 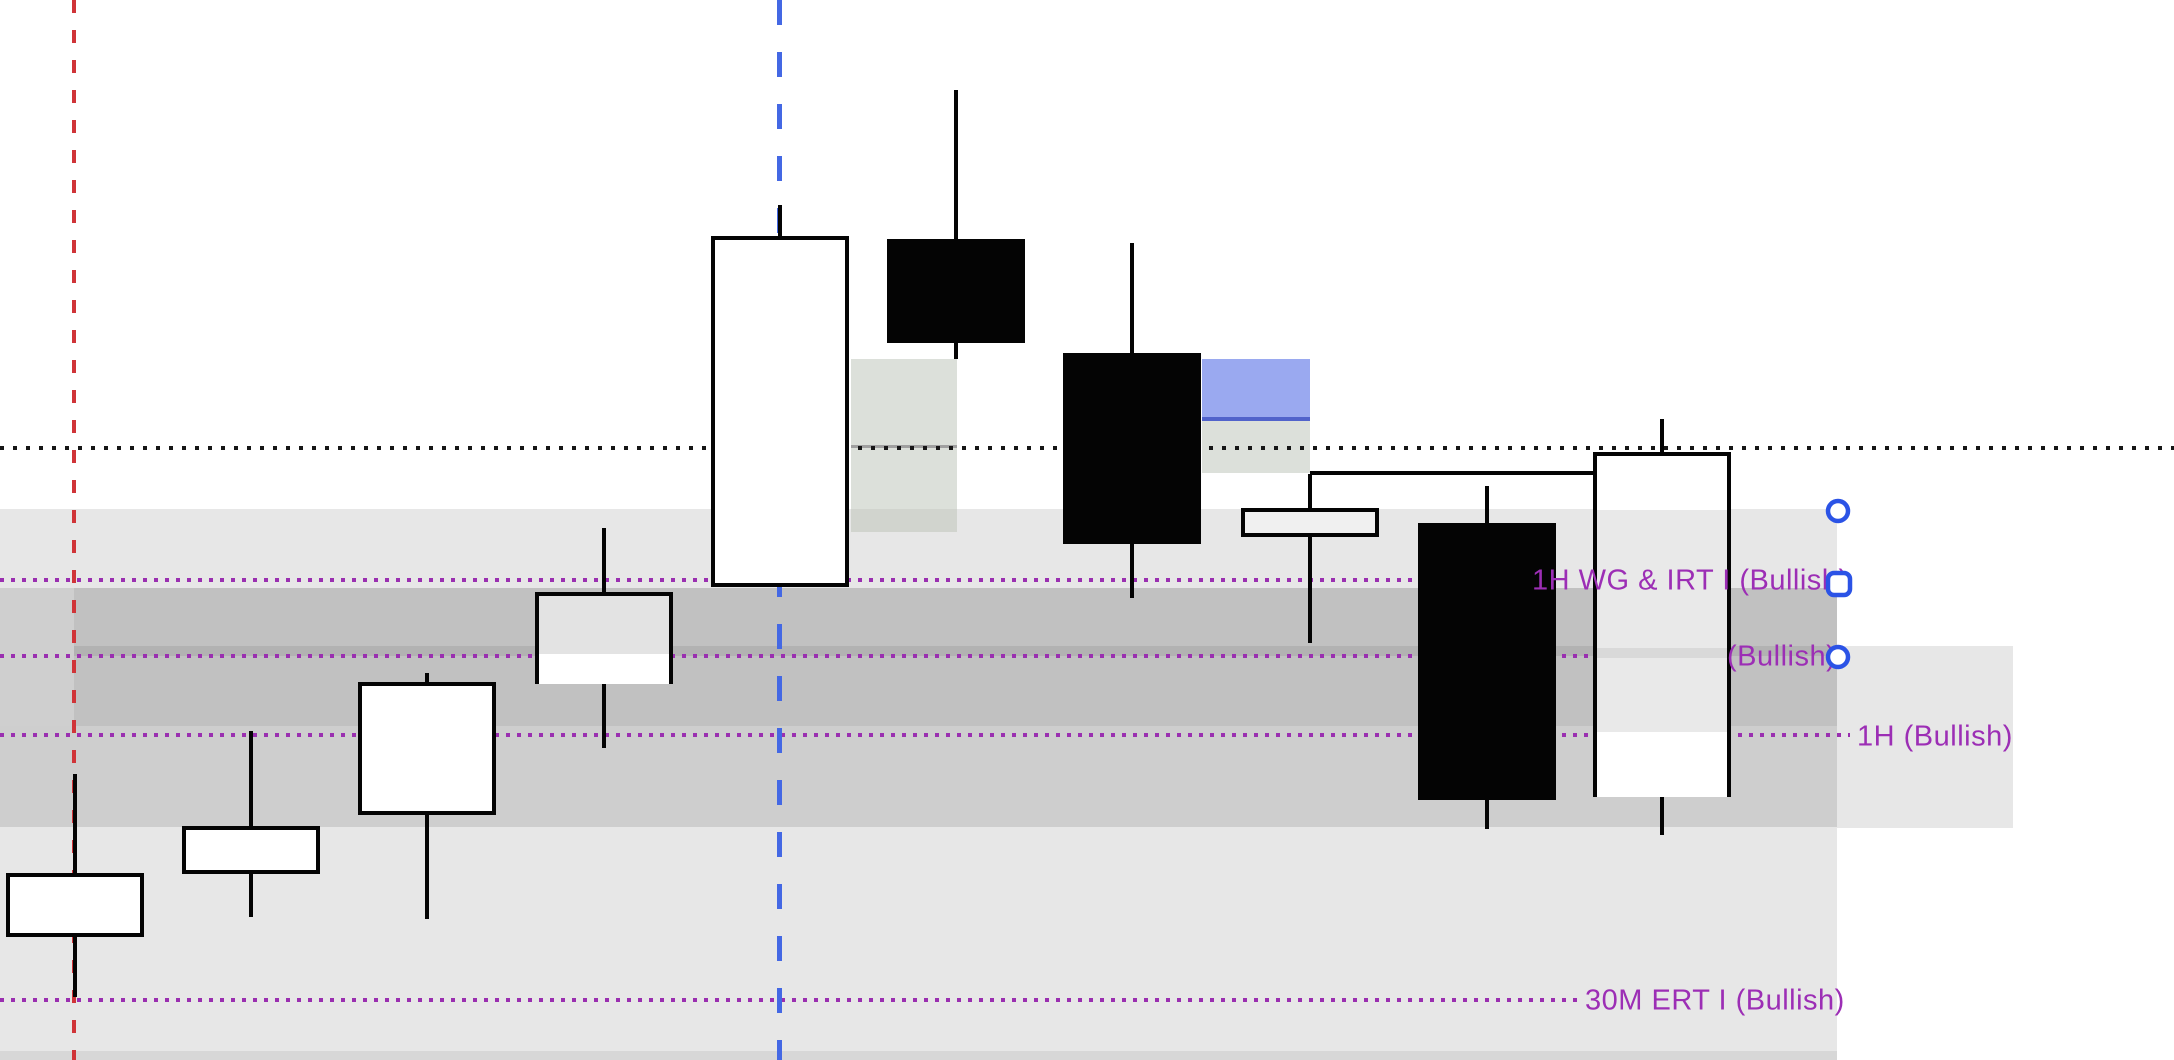 I want to click on level-line-1h, so click(x=925, y=735).